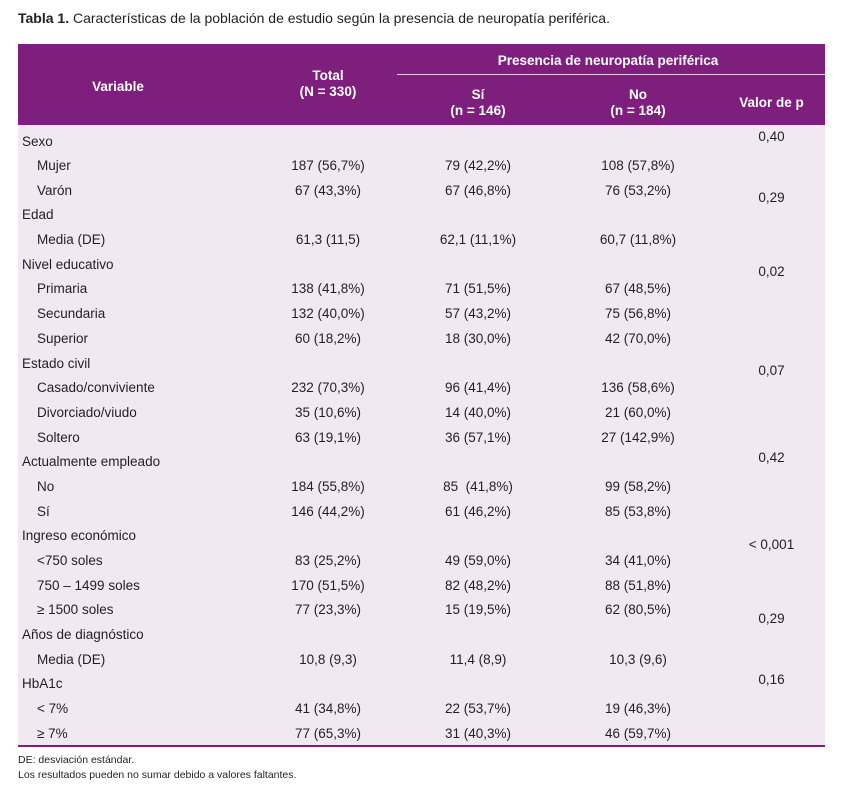  Describe the element at coordinates (421, 709) in the screenshot. I see `table-row: < 7% 41 (34,8%) 22 (53,7%) 19 (46,3%)` at that location.